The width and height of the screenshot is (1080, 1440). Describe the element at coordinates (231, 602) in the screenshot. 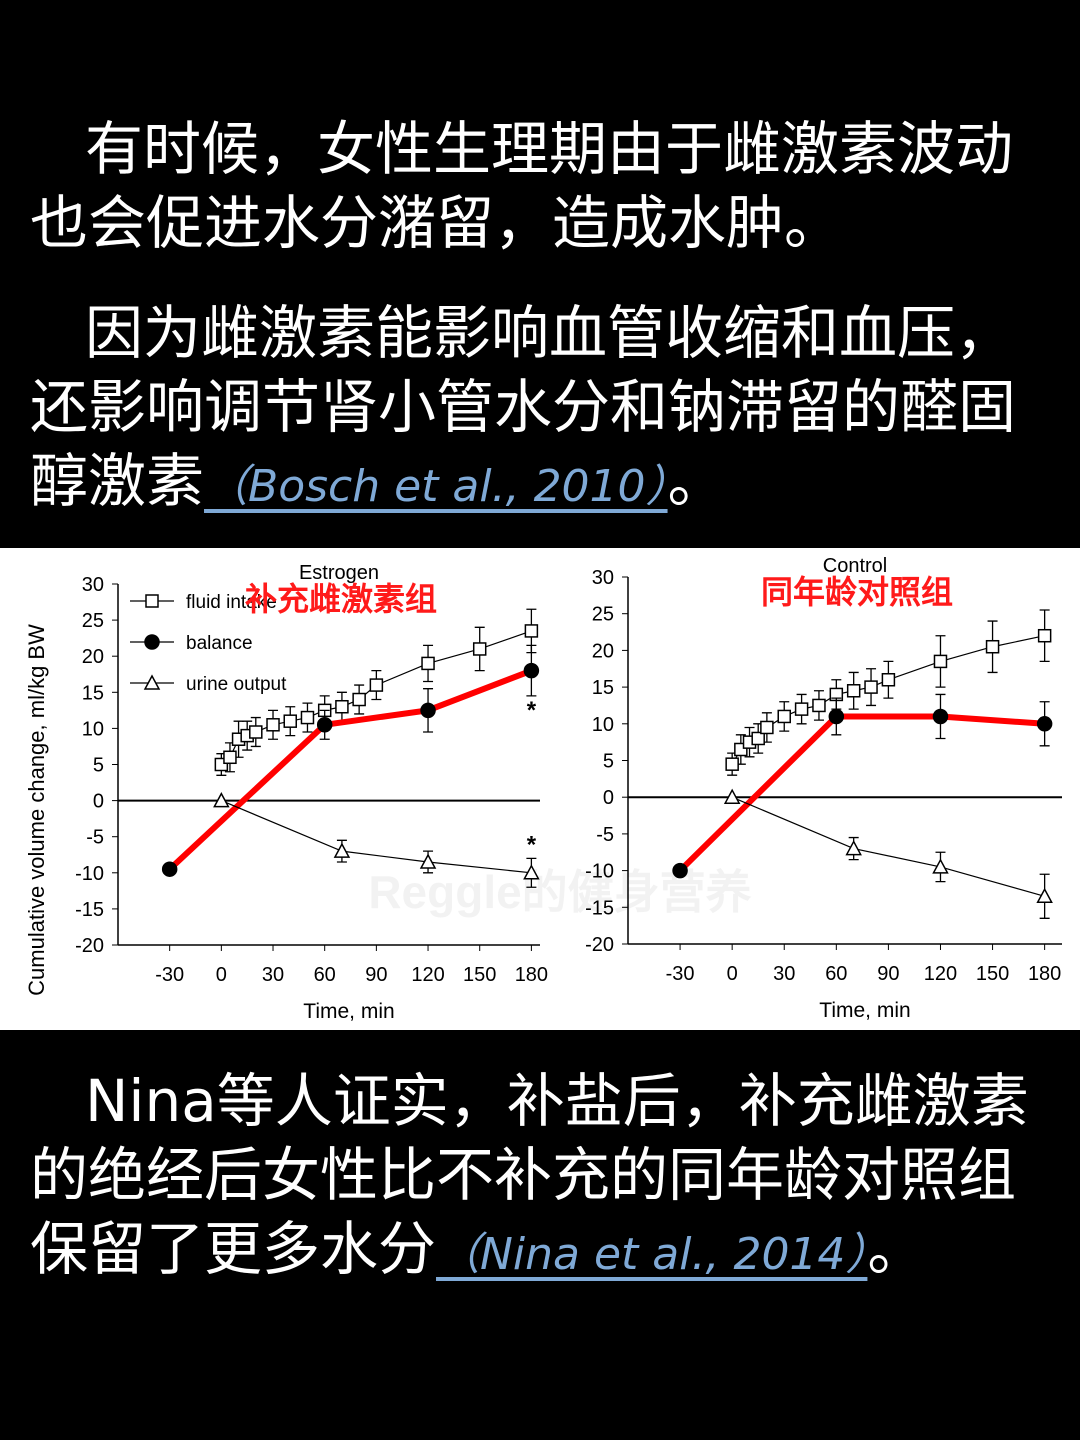

I see `legend-label: fluid intake` at that location.